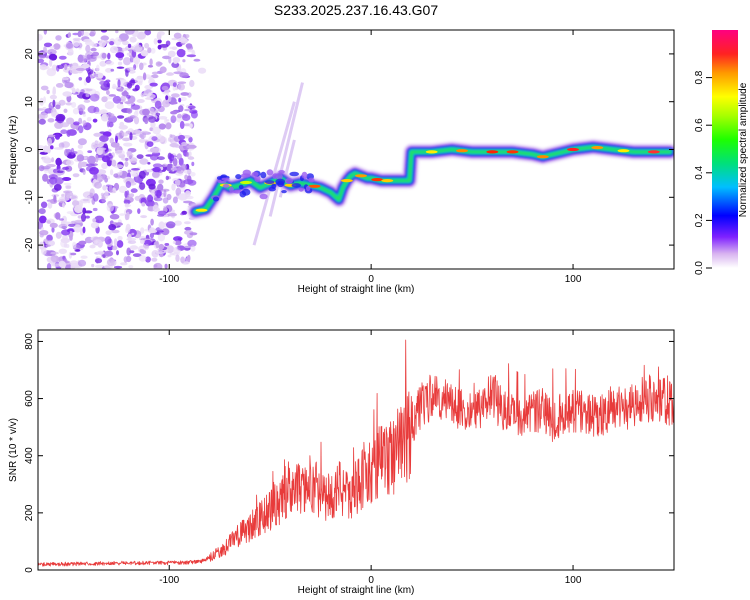  I want to click on x-tick-label: 100, so click(573, 279).